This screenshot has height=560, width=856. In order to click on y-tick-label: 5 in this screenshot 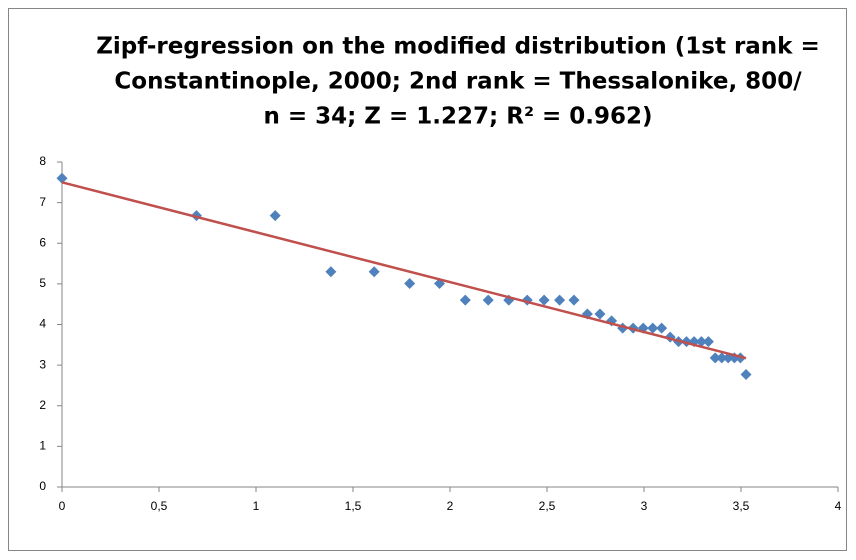, I will do `click(42, 283)`.